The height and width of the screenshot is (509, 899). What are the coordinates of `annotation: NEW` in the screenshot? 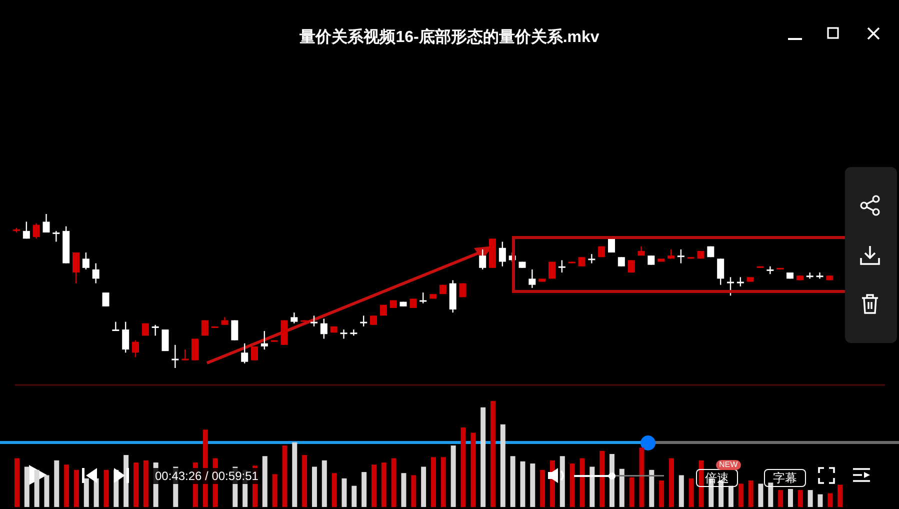 It's located at (728, 465).